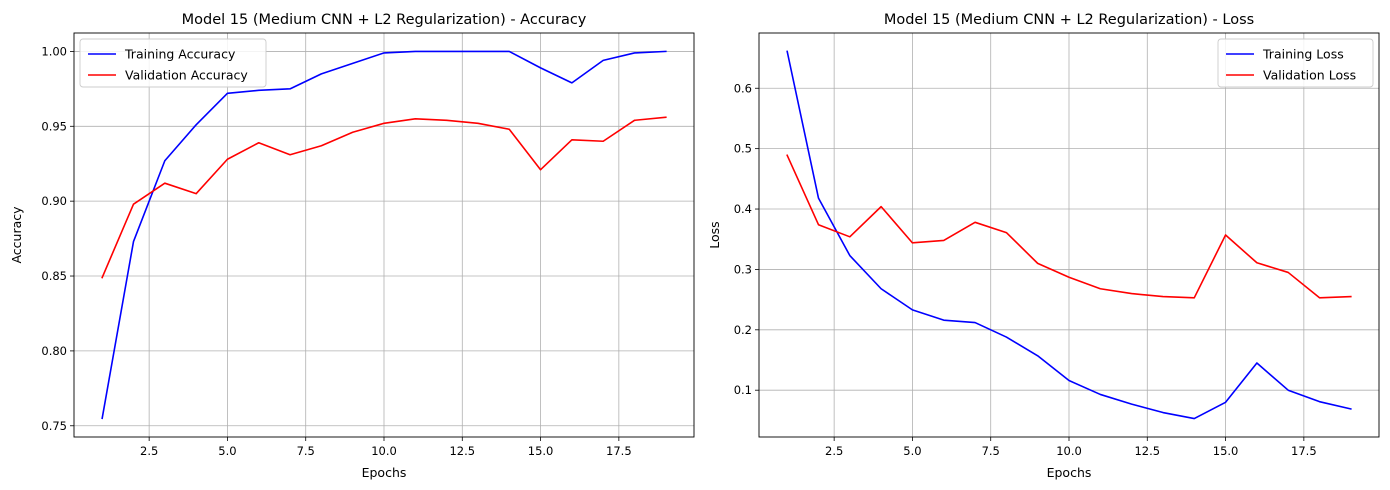  I want to click on y-tick-label: 0.3, so click(743, 269).